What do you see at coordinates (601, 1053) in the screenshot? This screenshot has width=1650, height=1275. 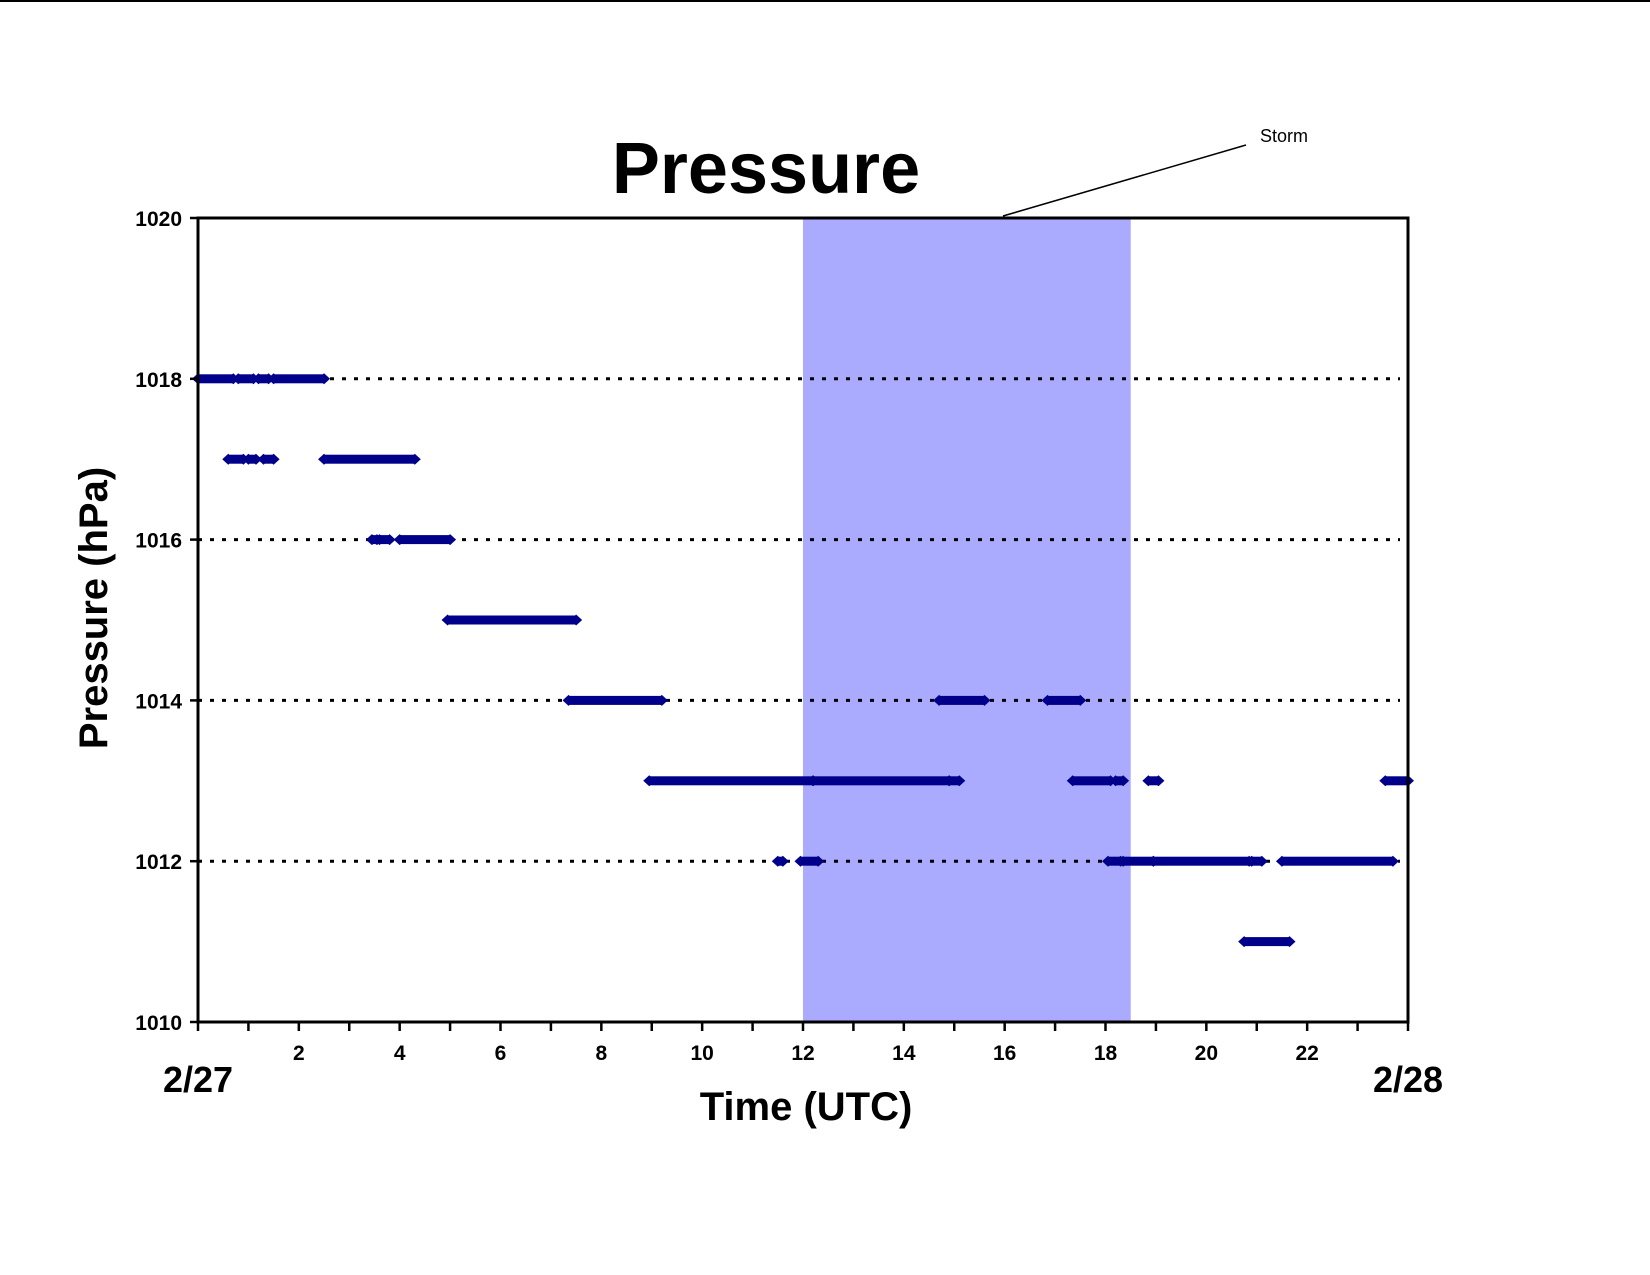 I see `x-tick-label: 8` at bounding box center [601, 1053].